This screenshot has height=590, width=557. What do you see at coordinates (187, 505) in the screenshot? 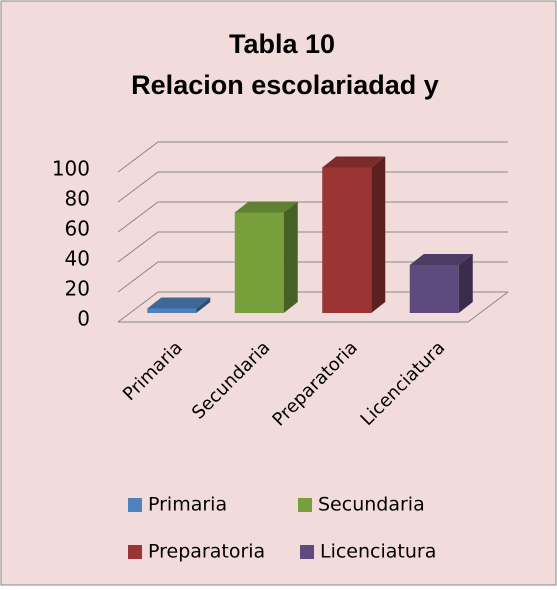
I see `legend-label: Primaria` at bounding box center [187, 505].